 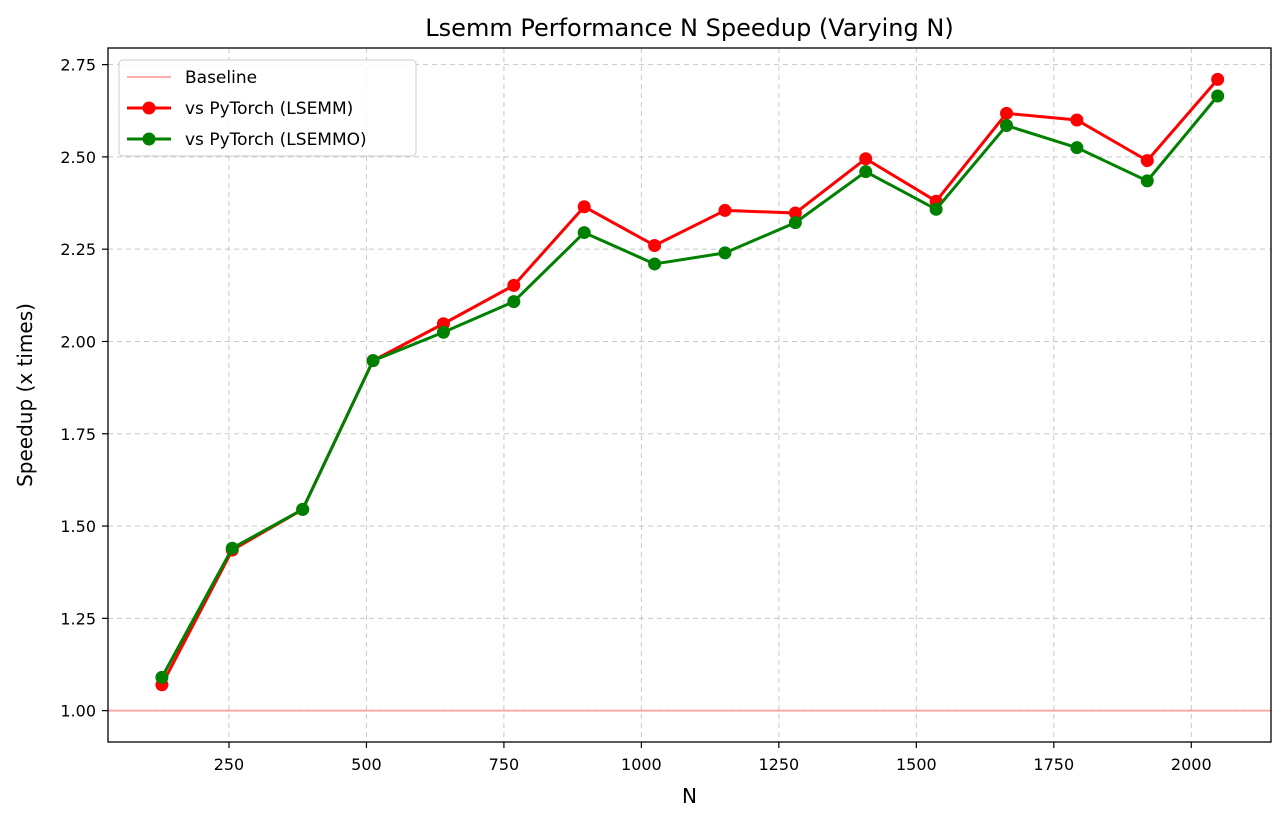 What do you see at coordinates (689, 28) in the screenshot?
I see `chart-title: Lsemm Performance N Speedup (Varying N)` at bounding box center [689, 28].